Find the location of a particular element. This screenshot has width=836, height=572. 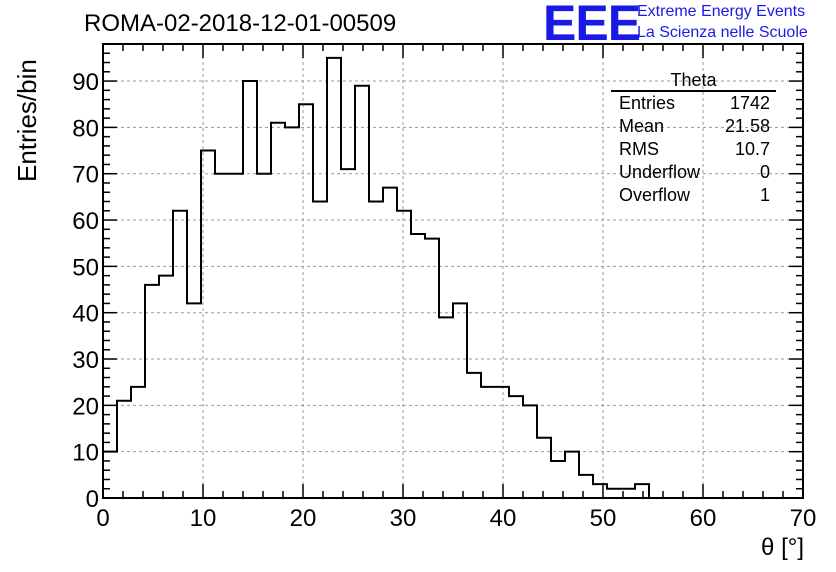

stats-label: Overflow is located at coordinates (655, 195).